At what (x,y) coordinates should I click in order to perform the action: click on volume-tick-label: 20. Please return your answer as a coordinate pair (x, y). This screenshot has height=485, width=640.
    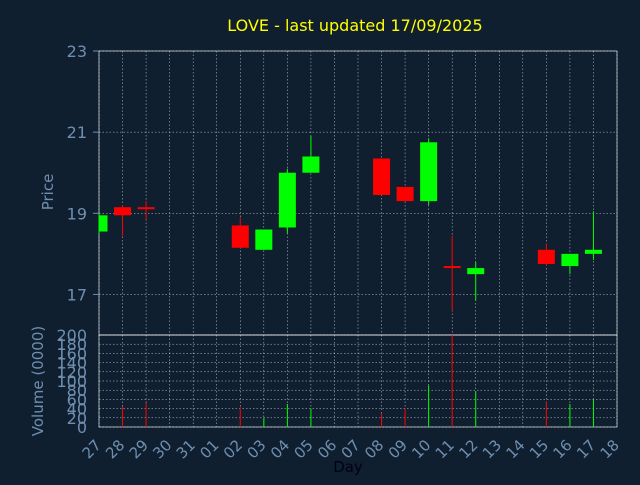
    Looking at the image, I should click on (77, 418).